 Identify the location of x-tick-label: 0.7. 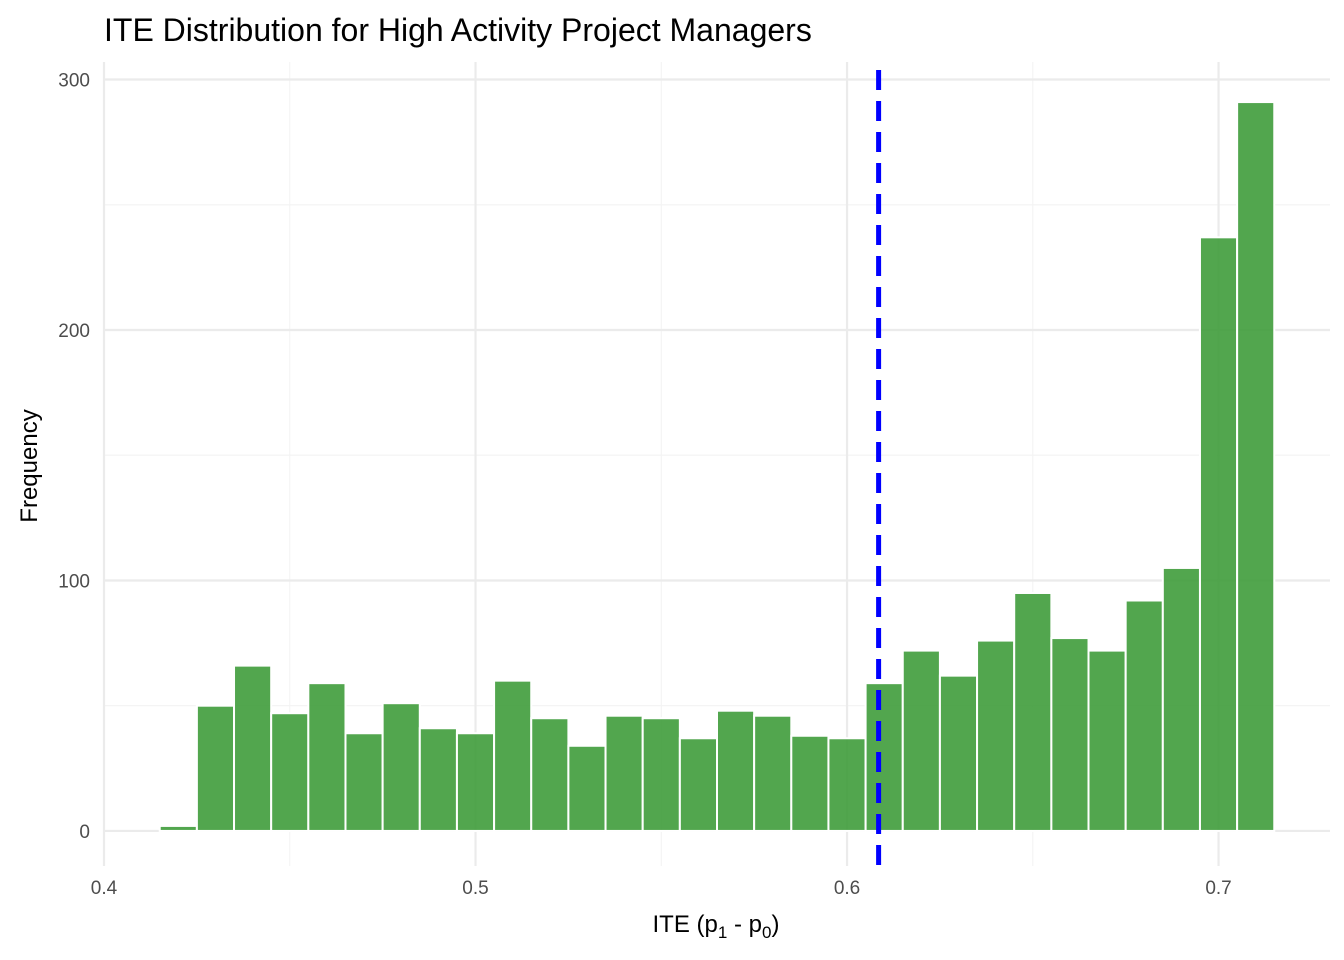
(1218, 888).